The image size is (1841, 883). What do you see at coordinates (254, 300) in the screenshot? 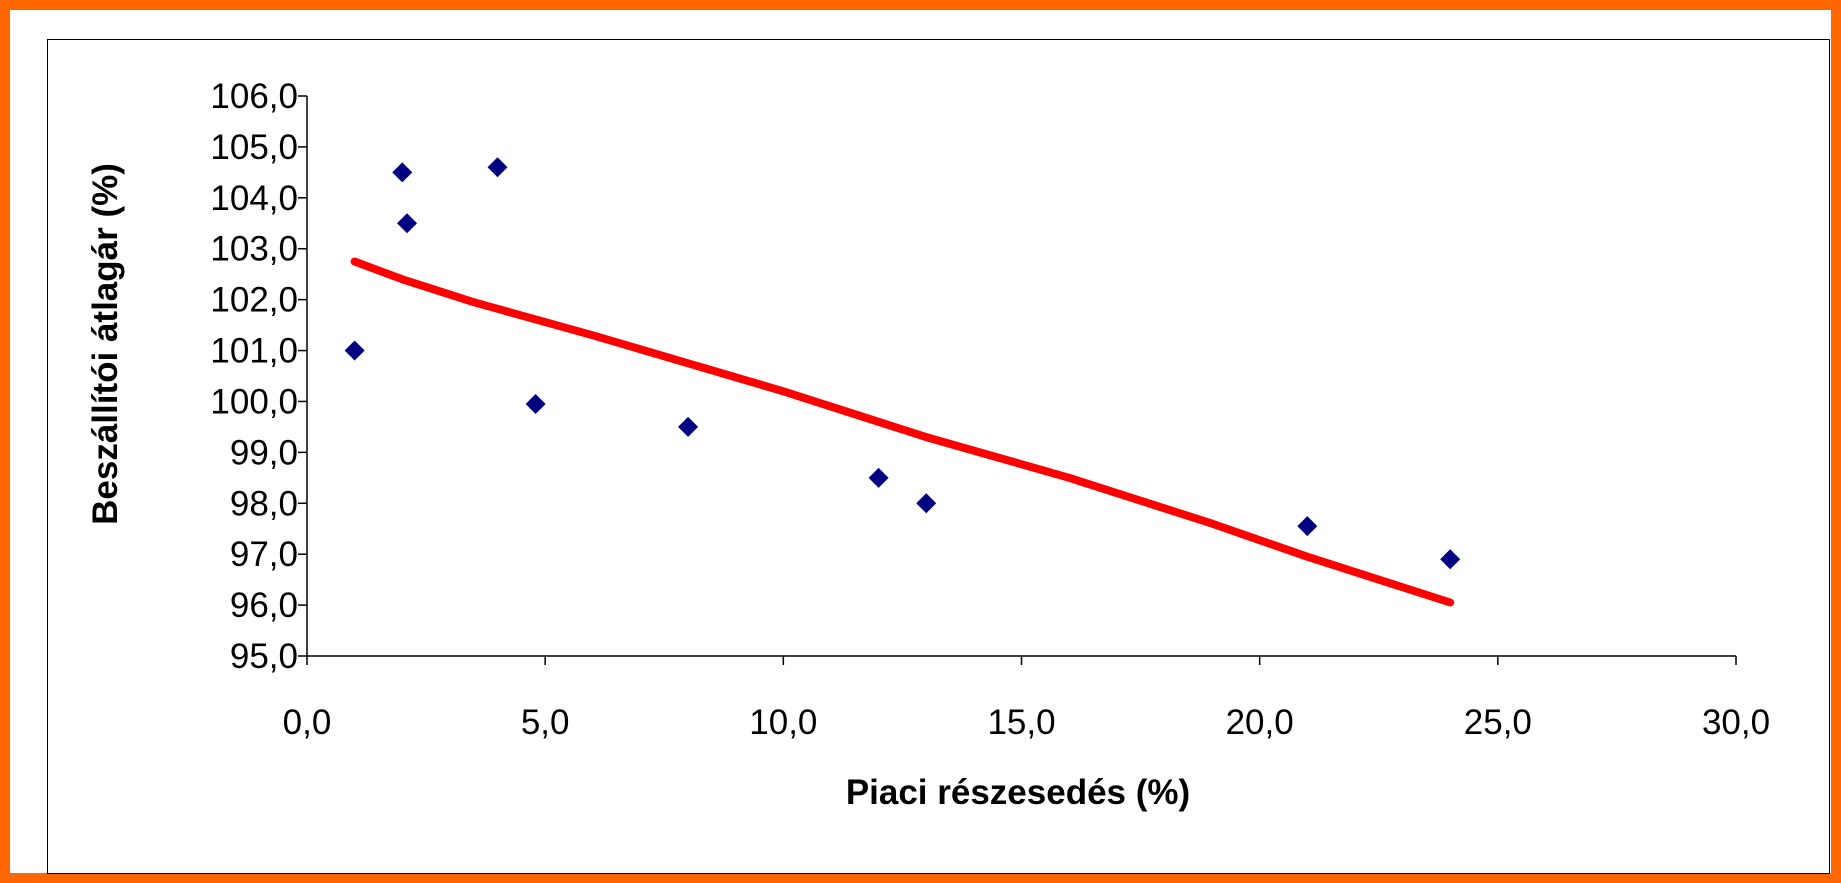
I see `y-tick-label: 102,0` at bounding box center [254, 300].